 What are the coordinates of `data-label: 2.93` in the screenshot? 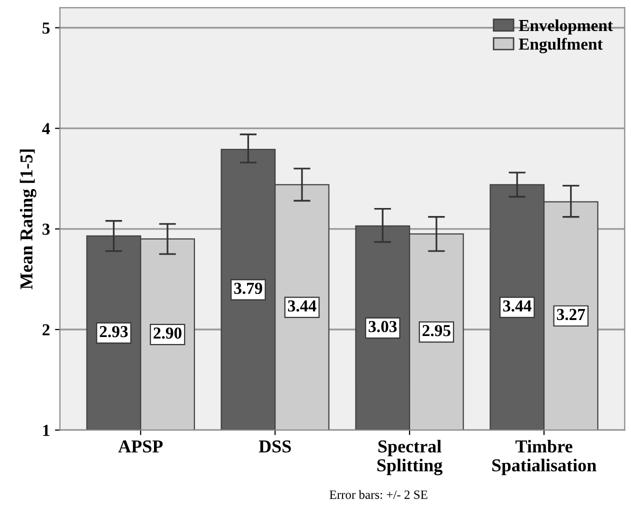 It's located at (114, 332).